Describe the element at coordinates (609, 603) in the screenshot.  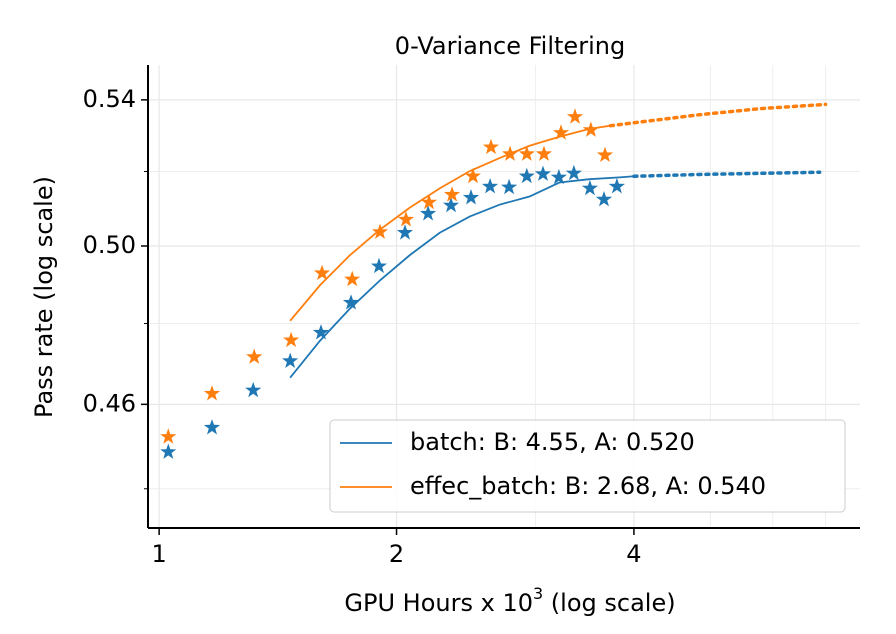
I see `x-label-suffix: (log scale)` at that location.